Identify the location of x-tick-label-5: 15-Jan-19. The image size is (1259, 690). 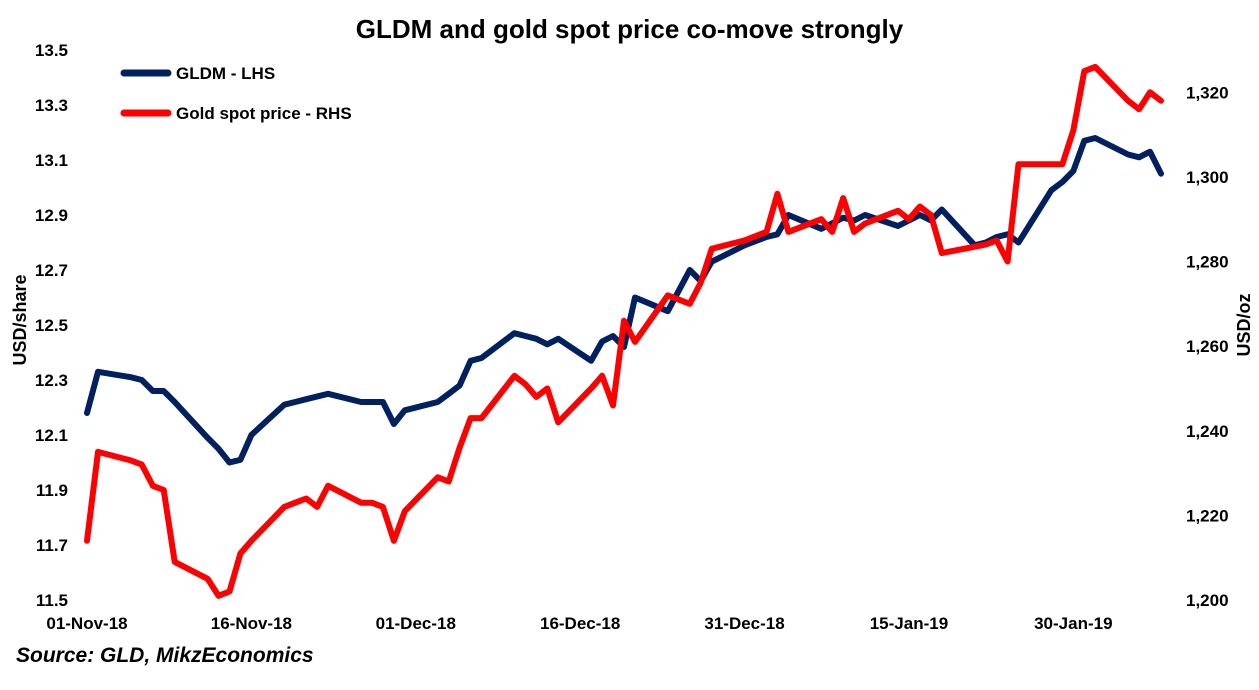
(909, 623).